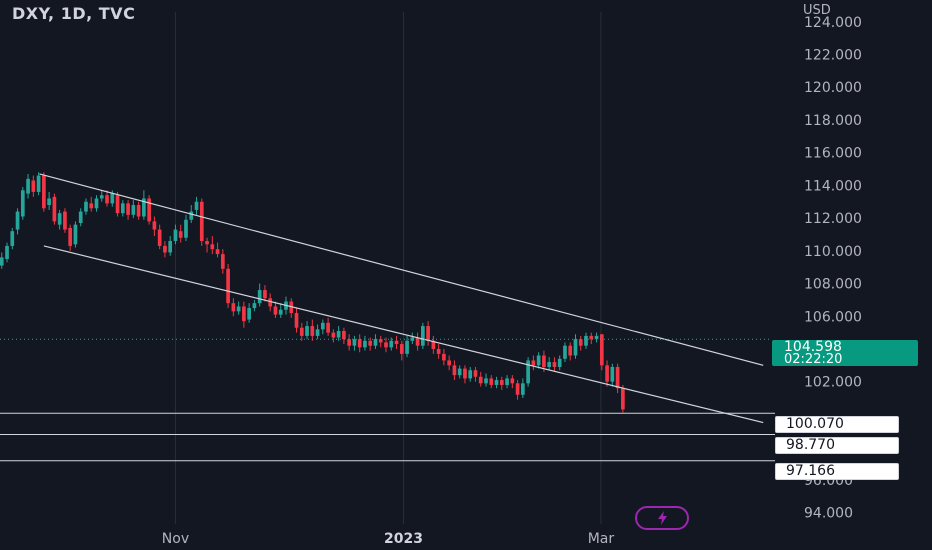 Image resolution: width=932 pixels, height=550 pixels. Describe the element at coordinates (817, 10) in the screenshot. I see `currency-label: USD` at that location.